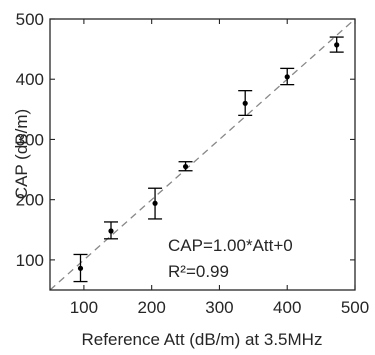  I want to click on y-tick-label: 300, so click(30, 139).